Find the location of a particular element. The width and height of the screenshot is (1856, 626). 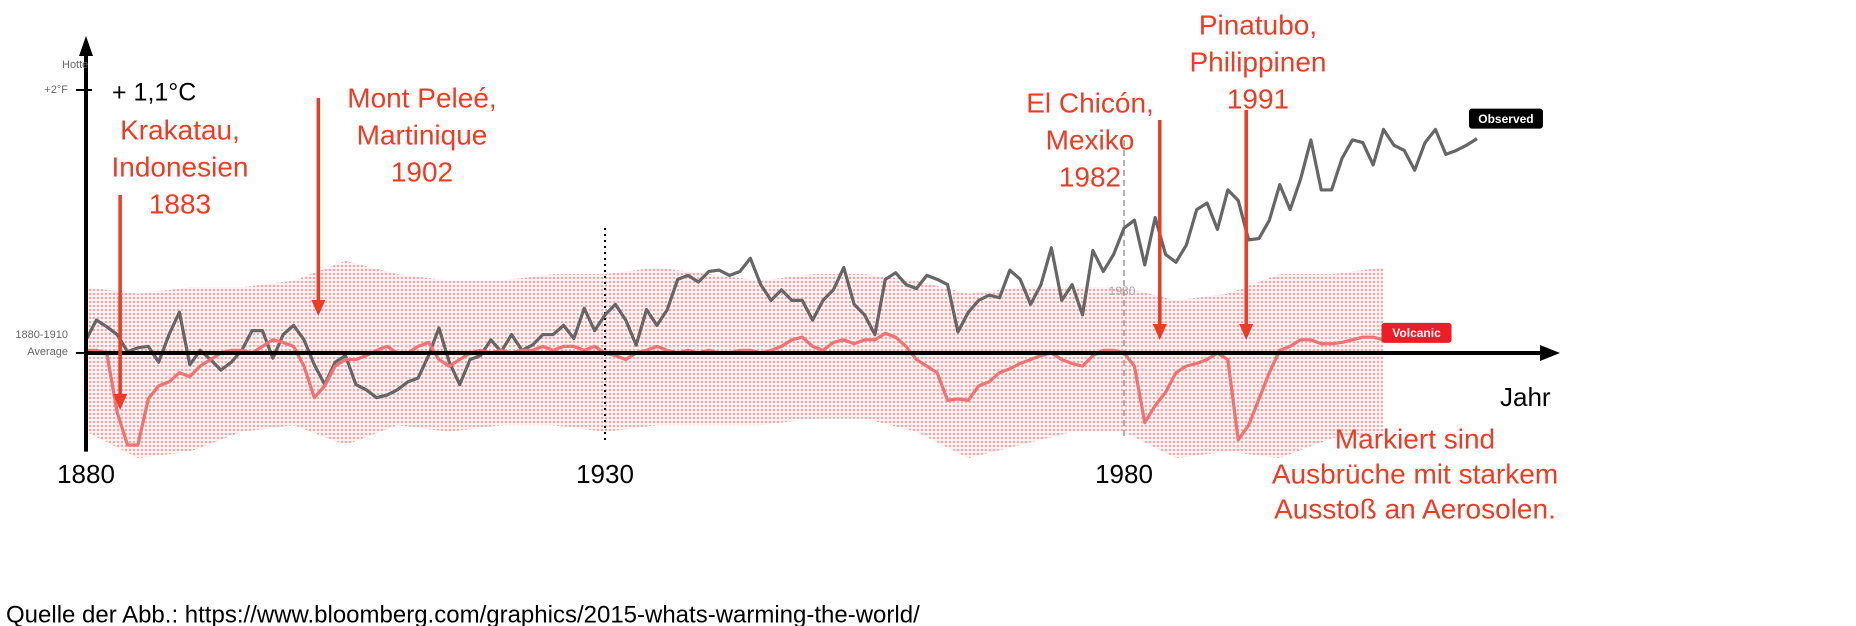

x-axis-arrow is located at coordinates (1550, 352).